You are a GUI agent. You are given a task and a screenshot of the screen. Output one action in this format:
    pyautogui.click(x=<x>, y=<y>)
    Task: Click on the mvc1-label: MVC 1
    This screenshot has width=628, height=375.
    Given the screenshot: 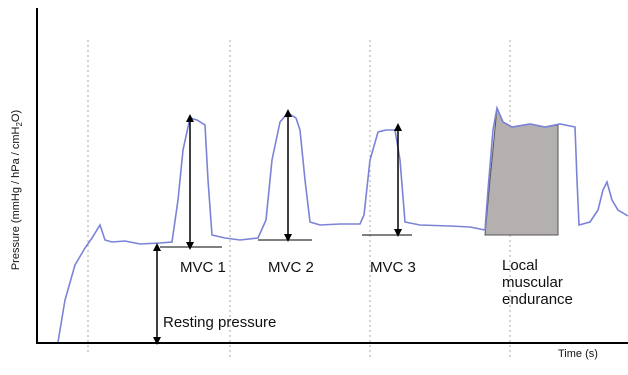 What is the action you would take?
    pyautogui.click(x=203, y=267)
    